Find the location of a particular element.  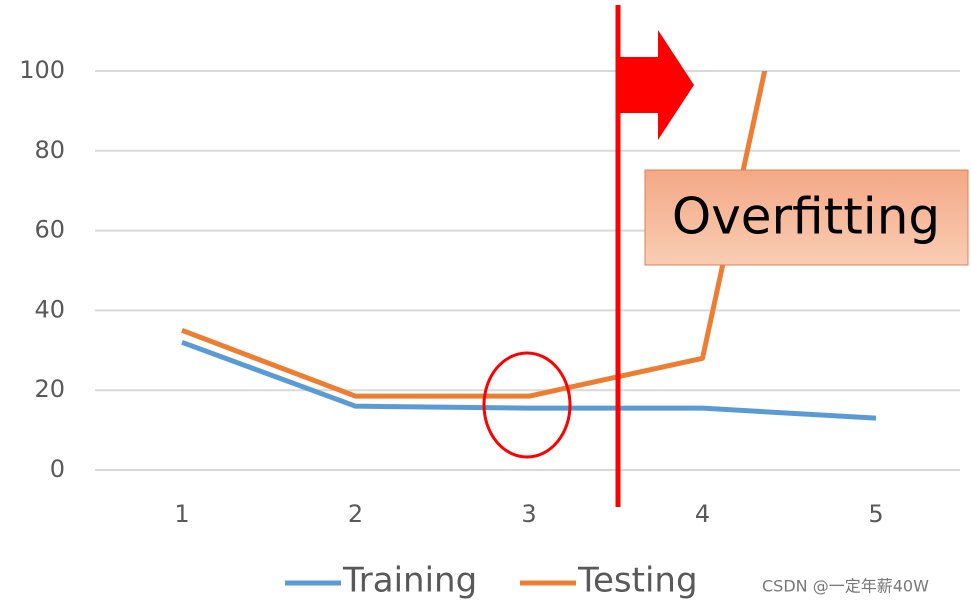

x-tick-label: 4 is located at coordinates (702, 514).